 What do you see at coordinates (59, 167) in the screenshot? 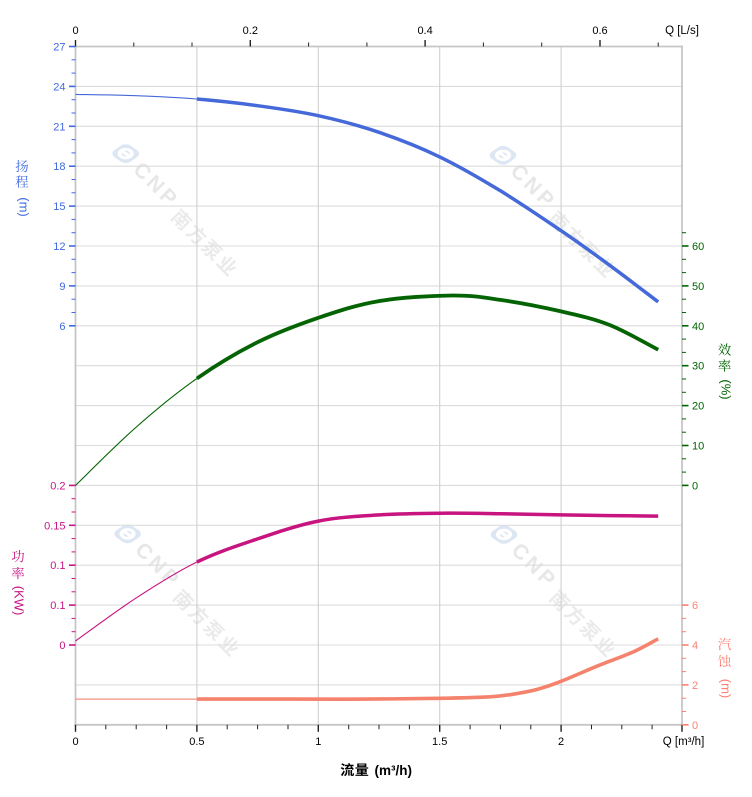
I see `svg-text: 18` at bounding box center [59, 167].